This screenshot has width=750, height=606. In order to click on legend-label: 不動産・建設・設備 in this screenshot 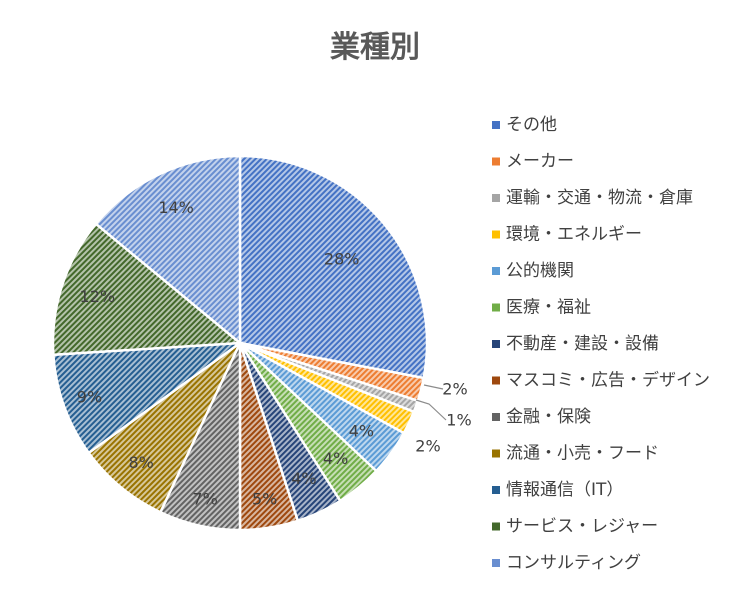, I will do `click(582, 344)`.